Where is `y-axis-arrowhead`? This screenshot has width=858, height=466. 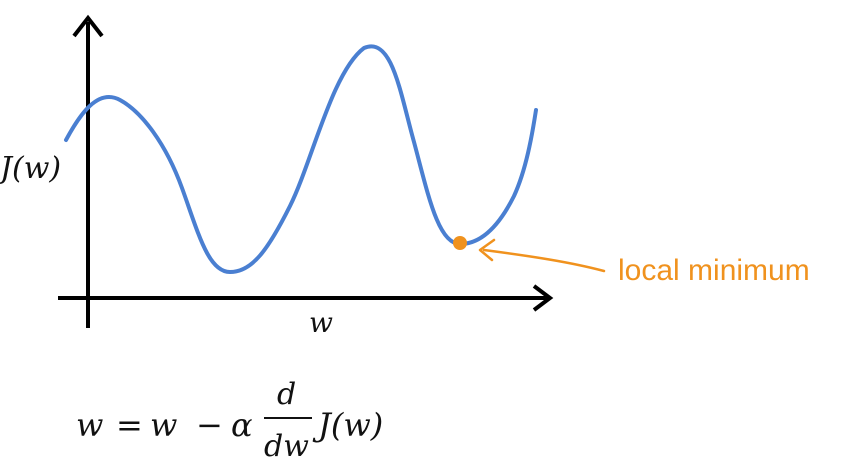 y-axis-arrowhead is located at coordinates (88, 26).